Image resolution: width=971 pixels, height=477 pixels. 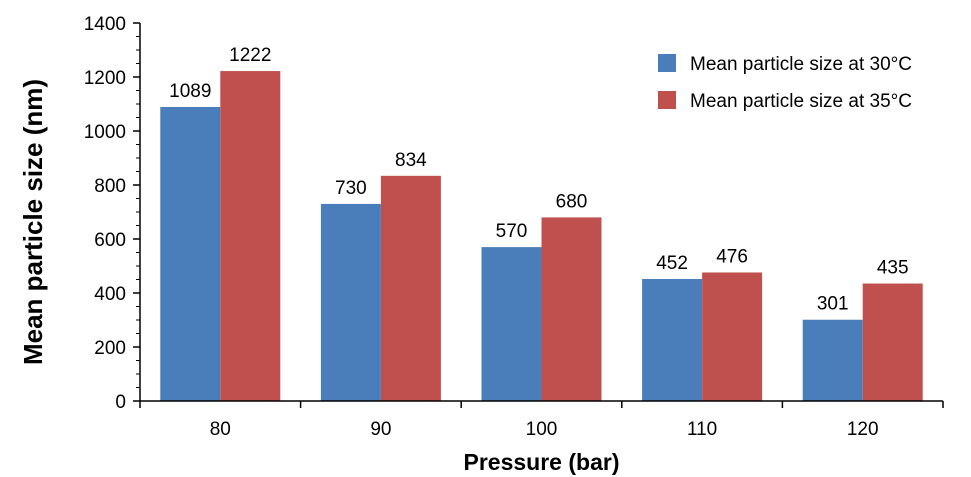 I want to click on y-tick-label: 800, so click(x=110, y=186).